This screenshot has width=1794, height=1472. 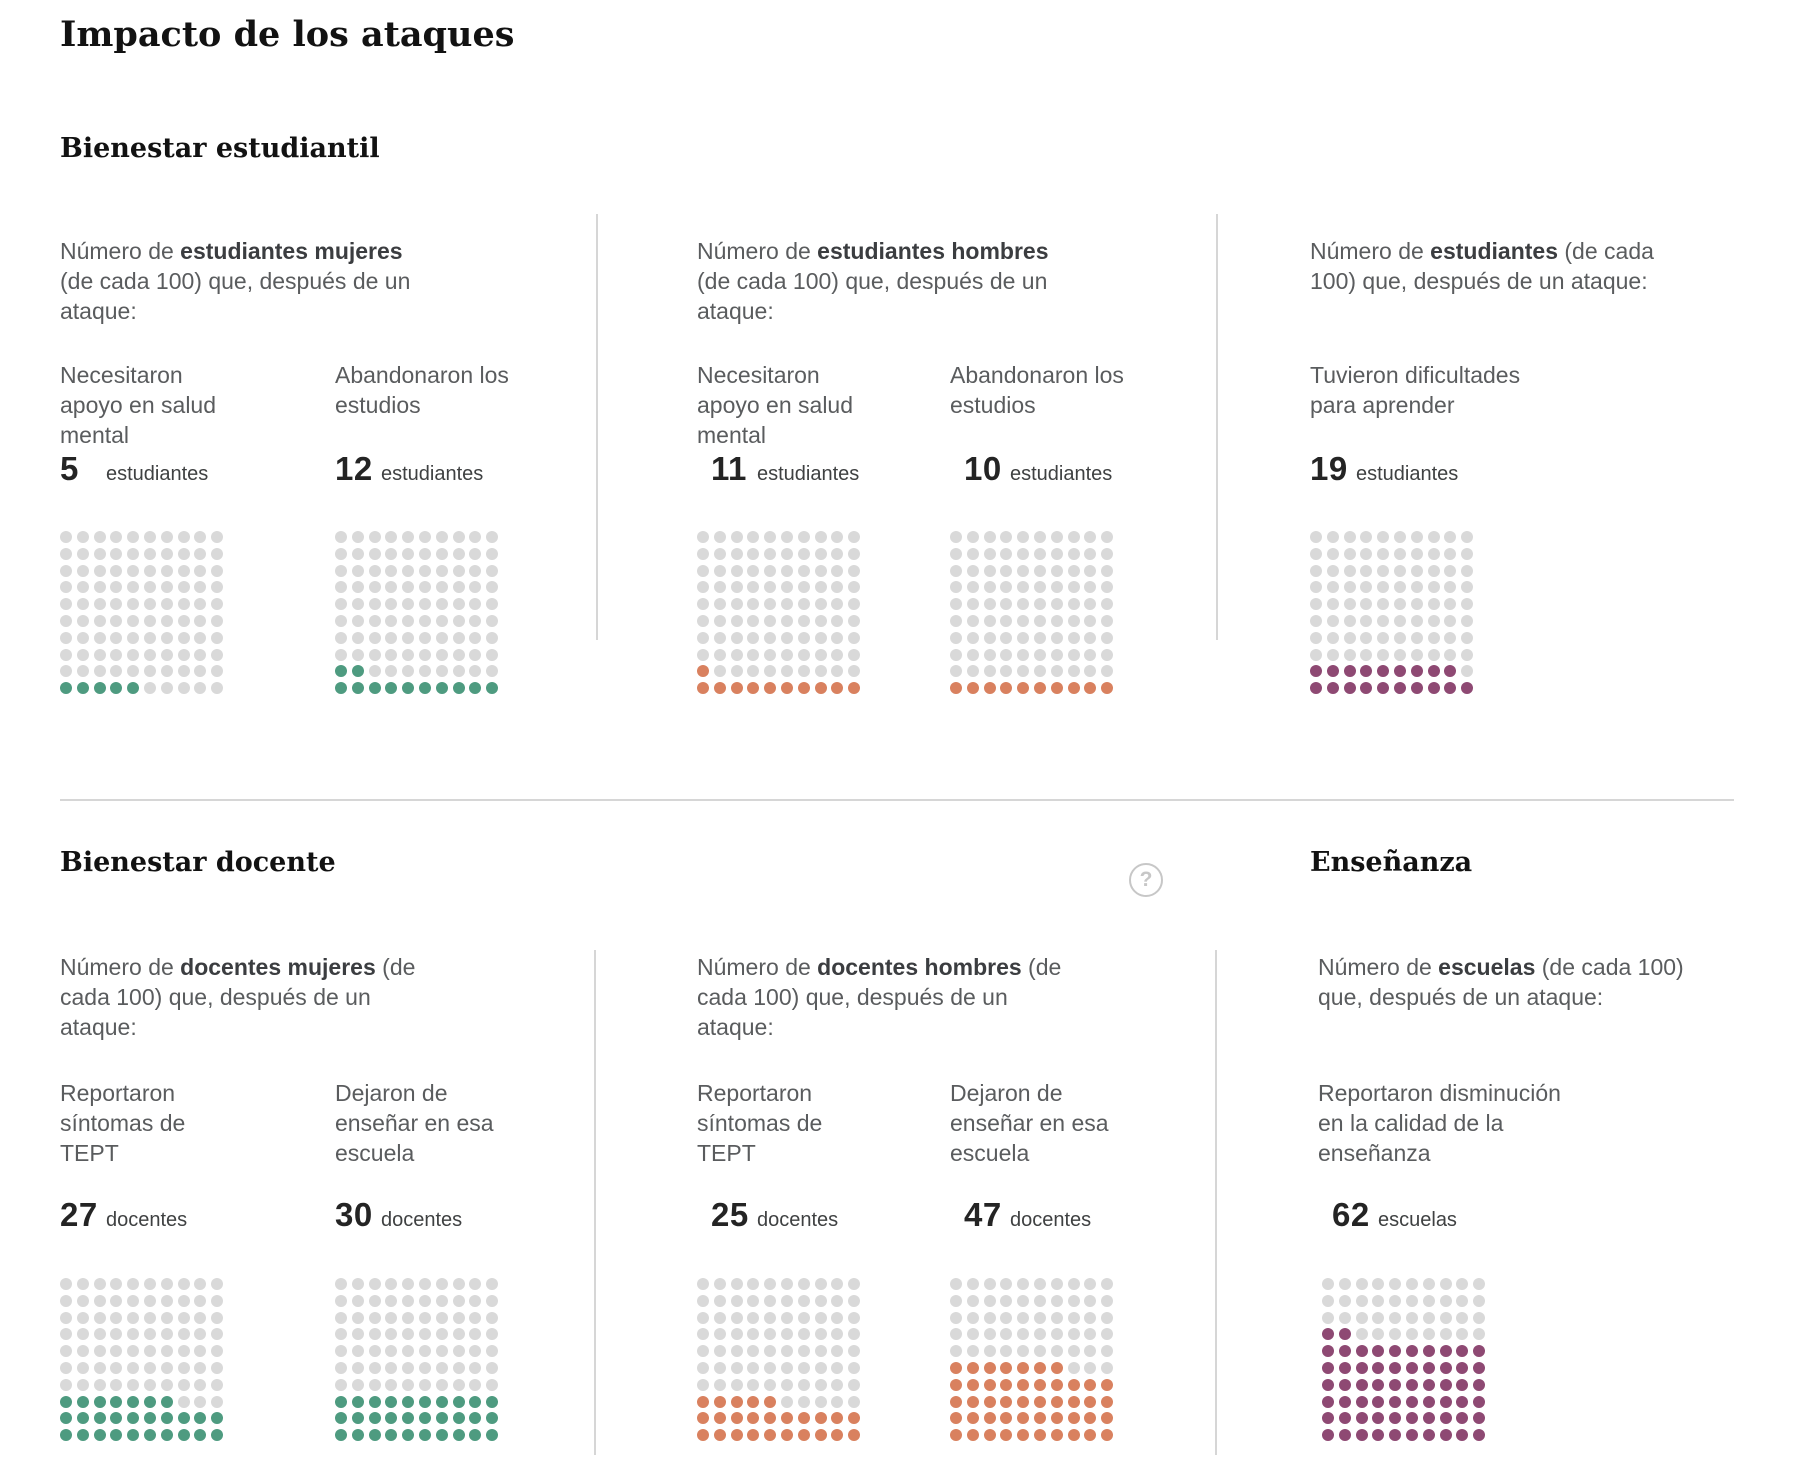 What do you see at coordinates (1384, 469) in the screenshot?
I see `chart-value-row: 19 estudiantes` at bounding box center [1384, 469].